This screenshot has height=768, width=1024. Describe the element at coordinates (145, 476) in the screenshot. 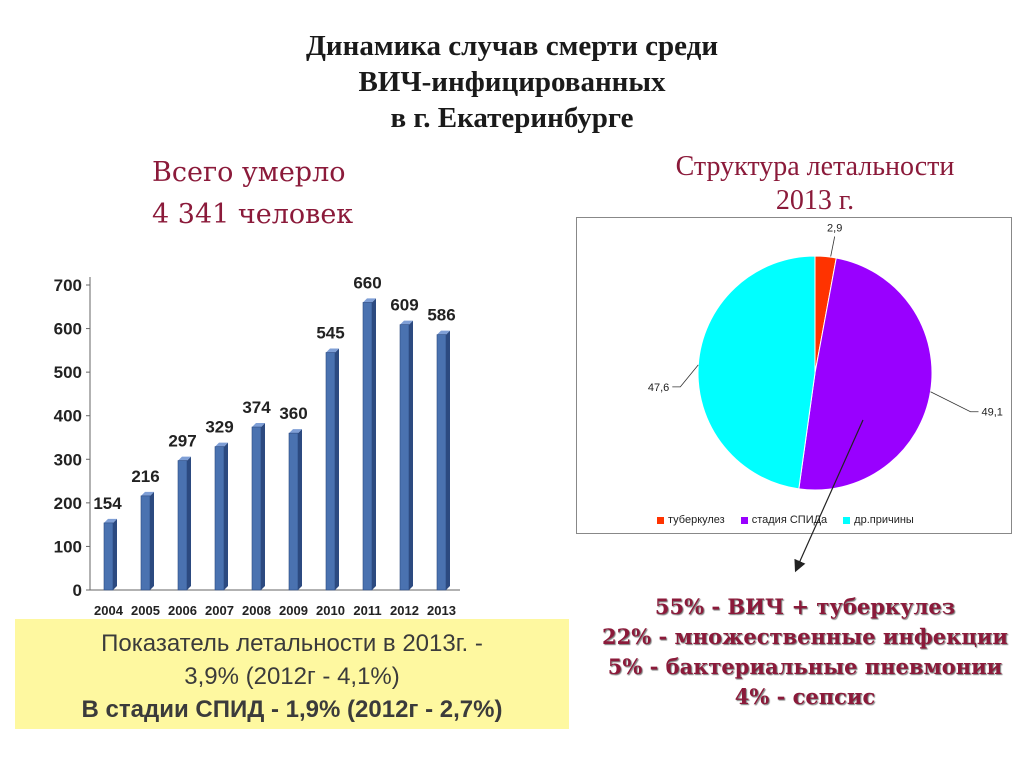

I see `bar-value-label: 216` at that location.